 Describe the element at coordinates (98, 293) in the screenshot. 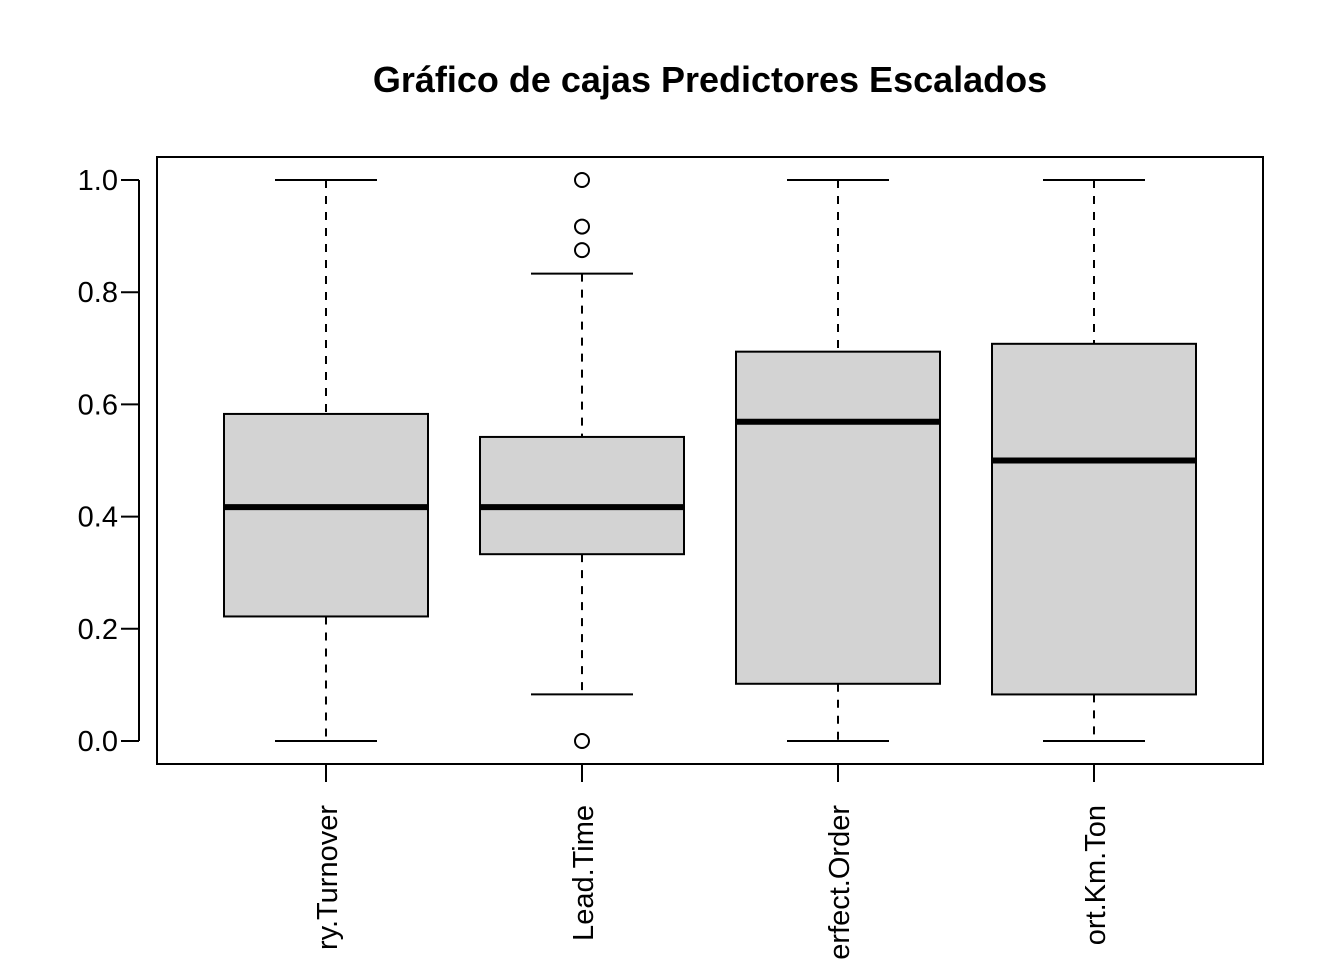

I see `y-tick-label: 0.8` at that location.